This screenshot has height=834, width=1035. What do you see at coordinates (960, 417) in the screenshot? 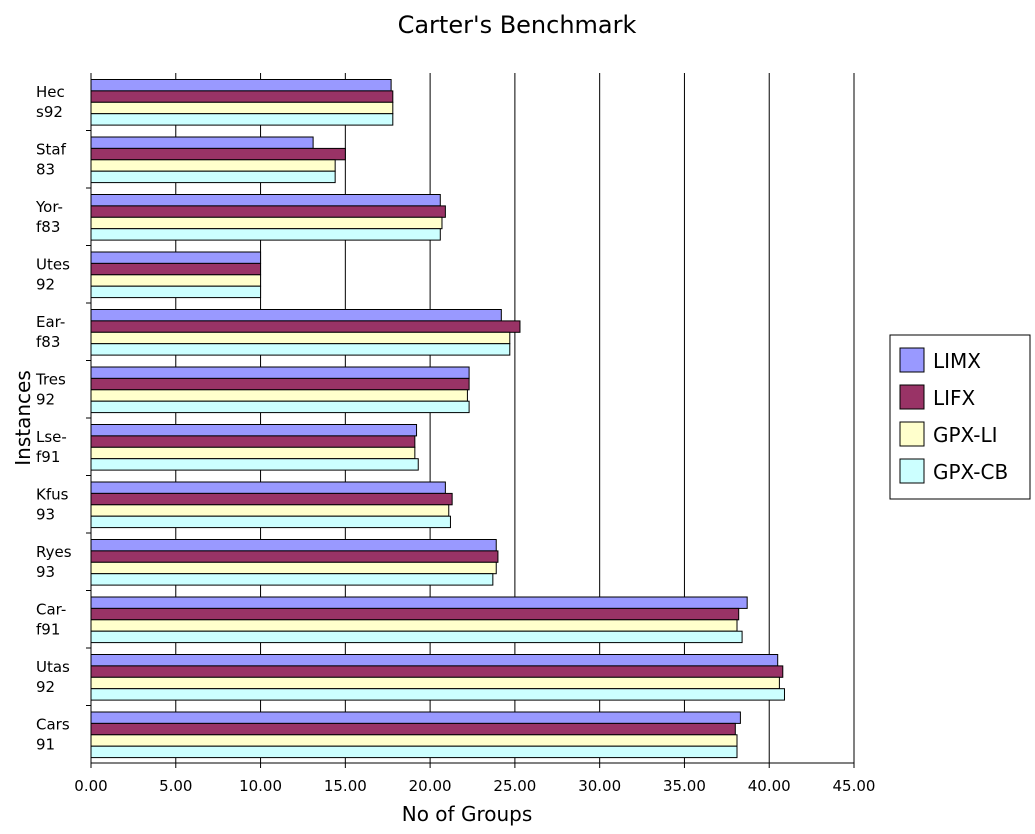
I see `legend: LIMX LIFX GPX-LI GPX-CB` at bounding box center [960, 417].